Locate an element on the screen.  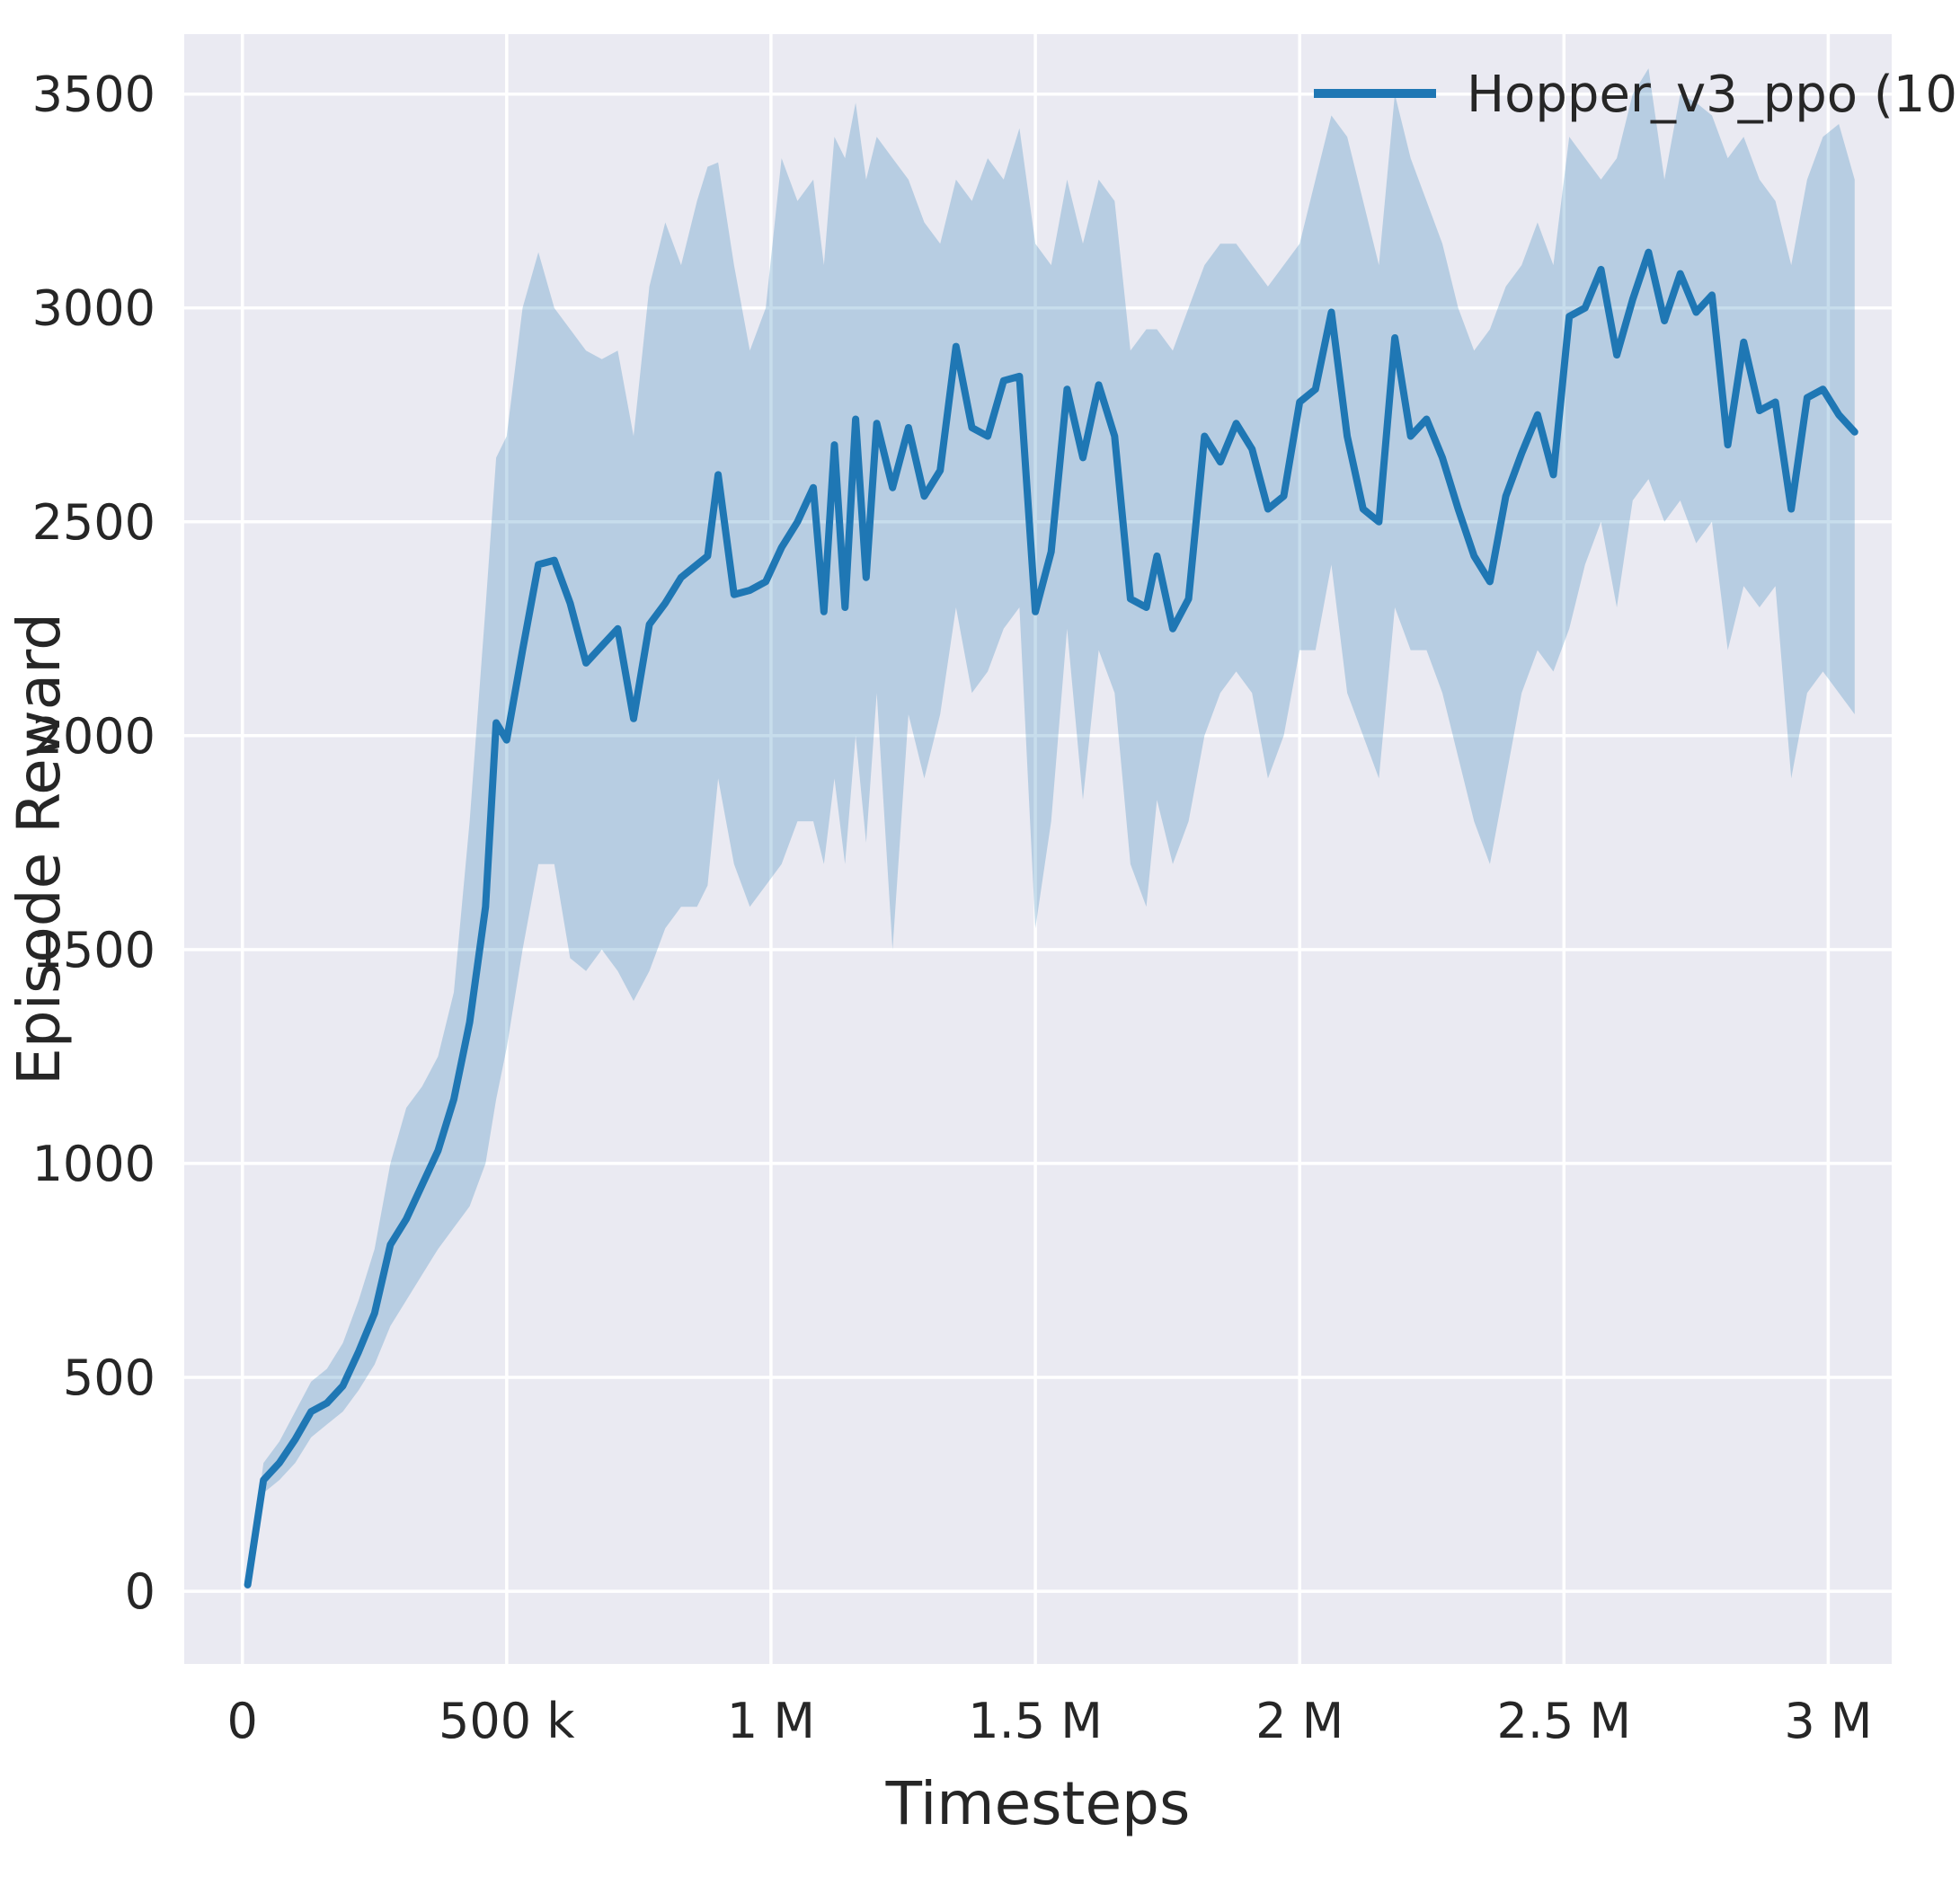
legend: Hopper_v3_ppo (10) is located at coordinates (1637, 95).